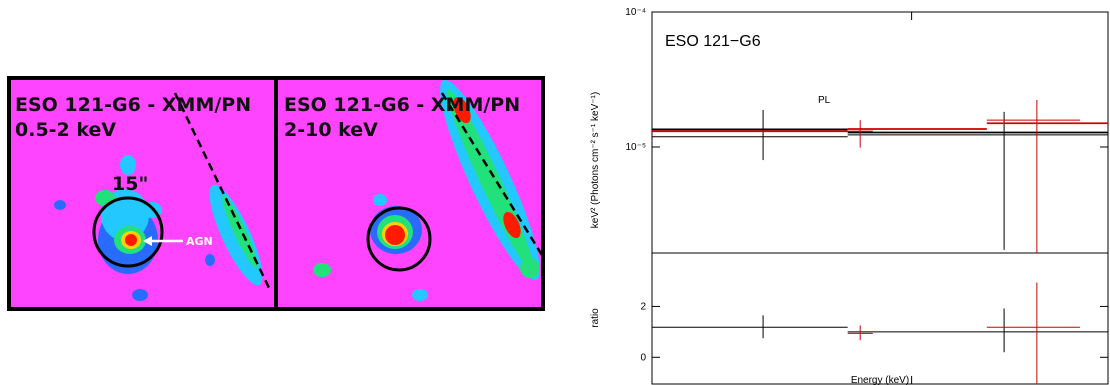 This screenshot has height=385, width=1110. I want to click on image-divider, so click(276, 193).